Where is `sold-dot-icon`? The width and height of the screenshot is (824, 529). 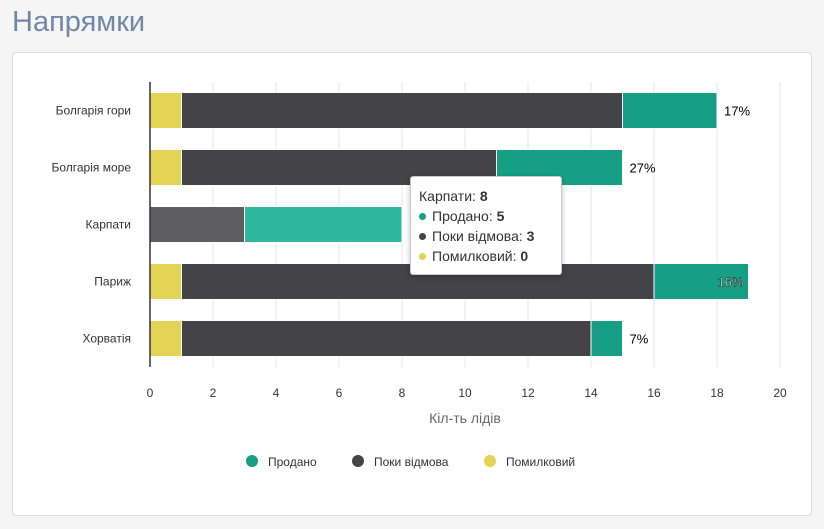 sold-dot-icon is located at coordinates (422, 216).